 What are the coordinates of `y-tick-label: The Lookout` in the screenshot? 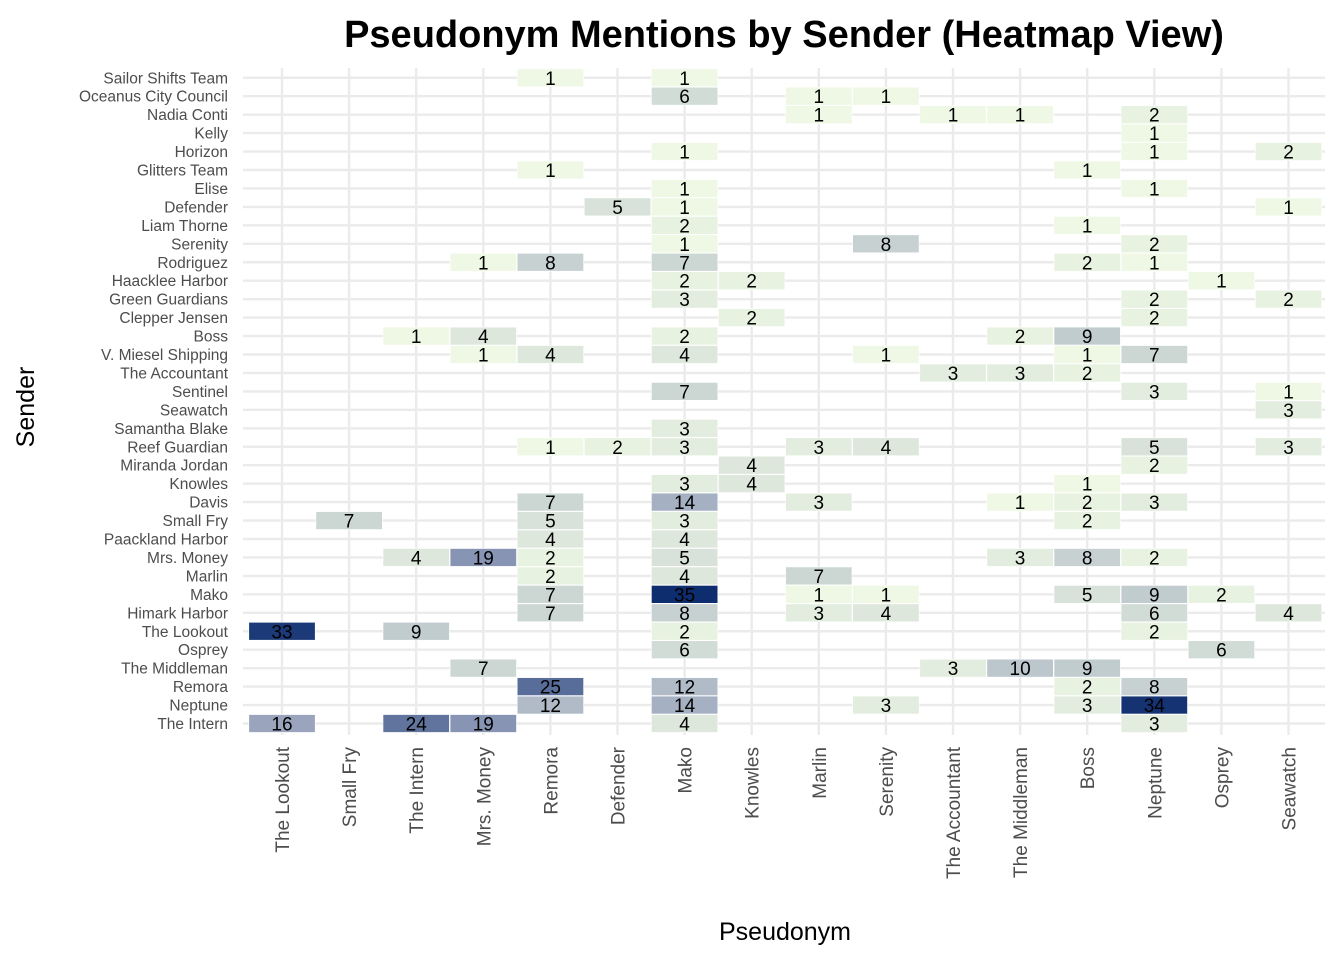 It's located at (185, 632).